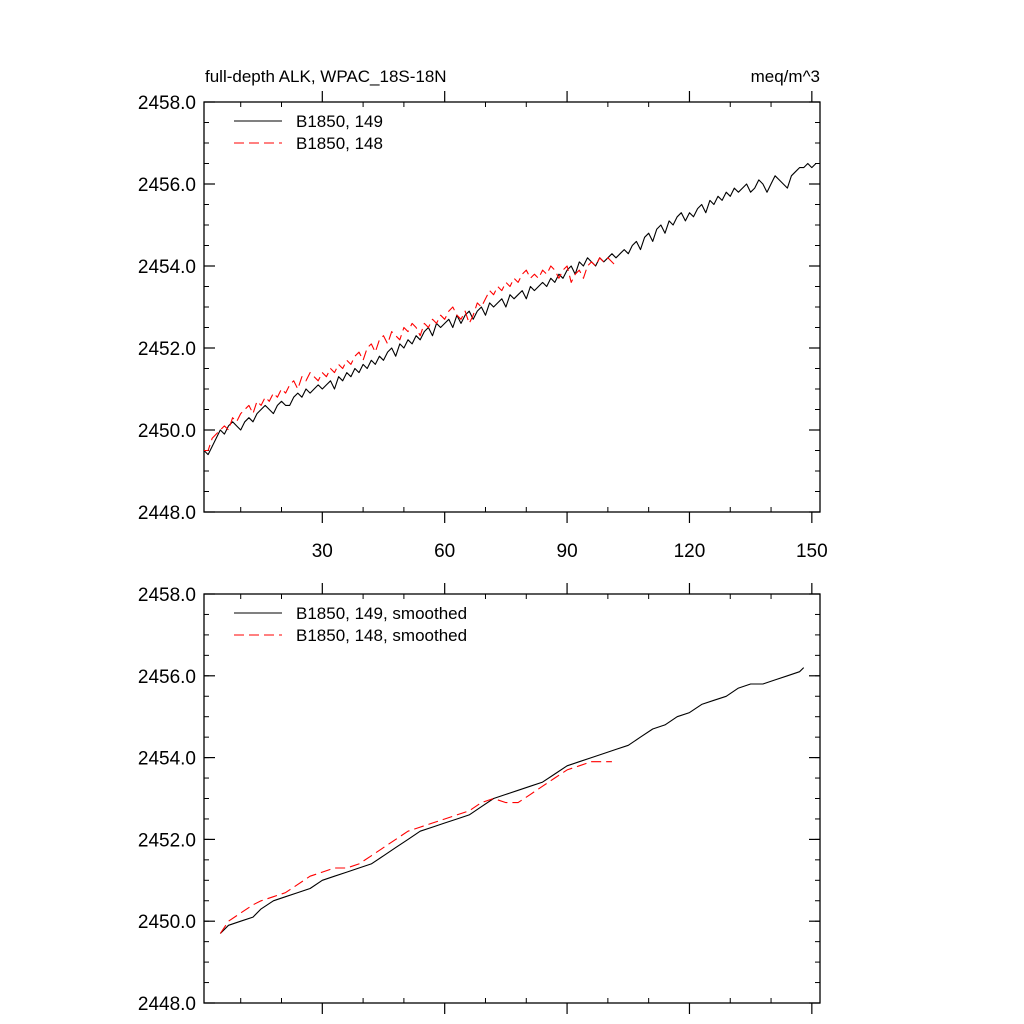  Describe the element at coordinates (444, 551) in the screenshot. I see `x-tick-label: 60` at that location.